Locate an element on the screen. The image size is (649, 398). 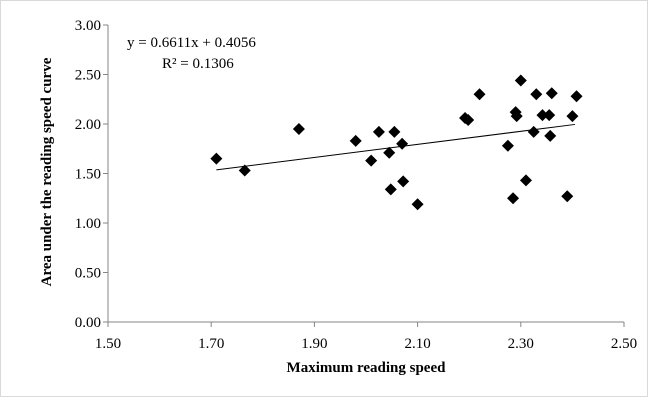
y-tick-label: 2.50 is located at coordinates (88, 76).